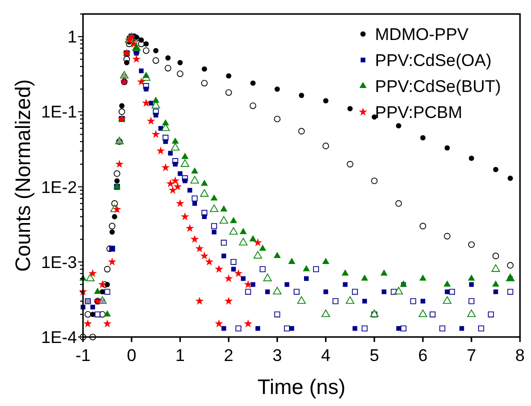 This screenshot has height=406, width=531. Describe the element at coordinates (423, 355) in the screenshot. I see `x-tick-label: 6` at that location.